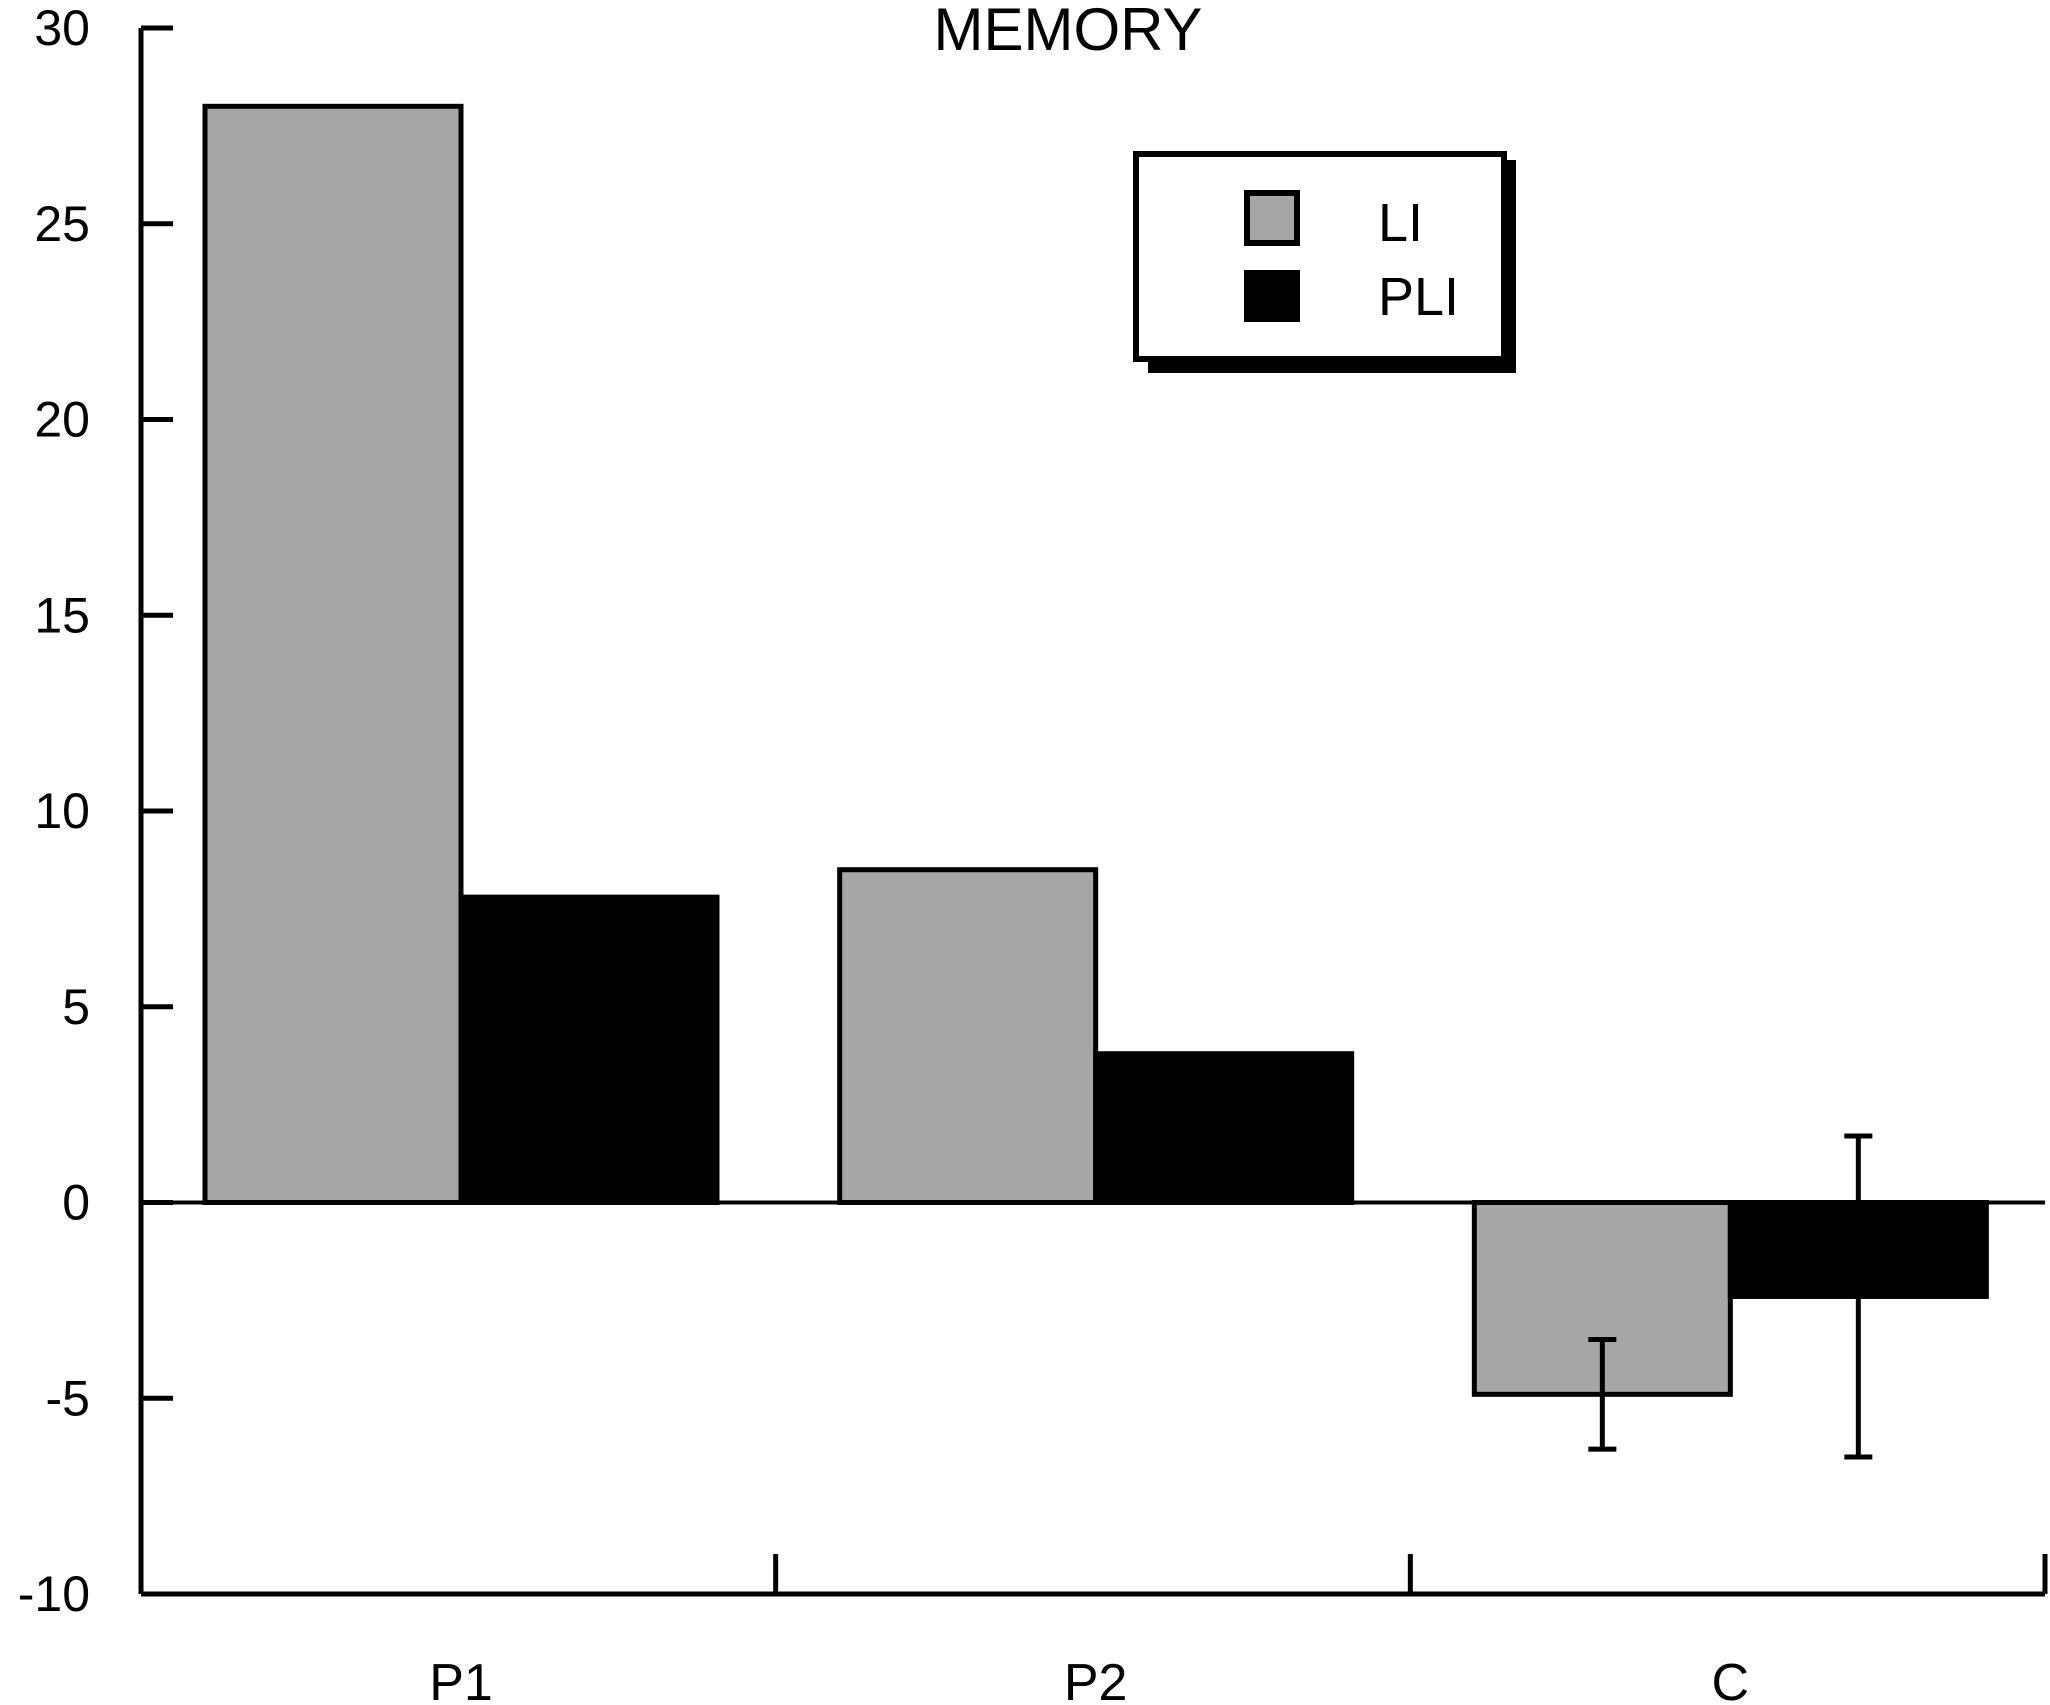  I want to click on category-labels: P1 P2 C, so click(1089, 1679).